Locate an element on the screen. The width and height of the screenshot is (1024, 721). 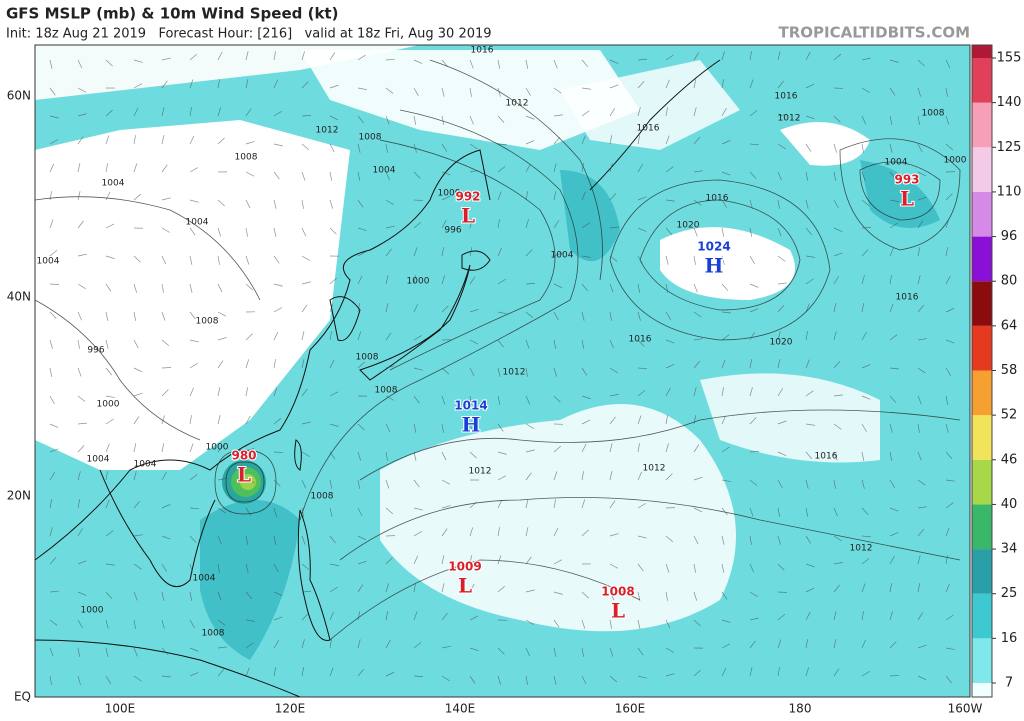
colorbar-label: 80 is located at coordinates (1009, 281).